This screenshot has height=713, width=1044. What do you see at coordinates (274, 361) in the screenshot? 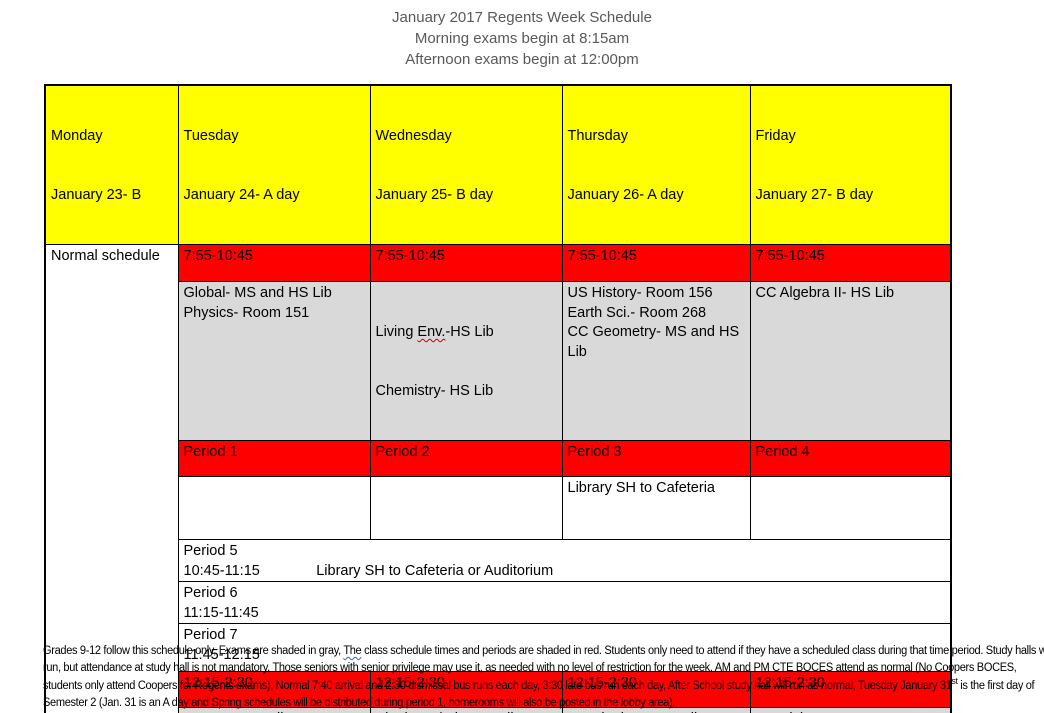
I see `cell-tuesday-am-exams: Global- MS and HS Lib Physics- Room 151` at bounding box center [274, 361].